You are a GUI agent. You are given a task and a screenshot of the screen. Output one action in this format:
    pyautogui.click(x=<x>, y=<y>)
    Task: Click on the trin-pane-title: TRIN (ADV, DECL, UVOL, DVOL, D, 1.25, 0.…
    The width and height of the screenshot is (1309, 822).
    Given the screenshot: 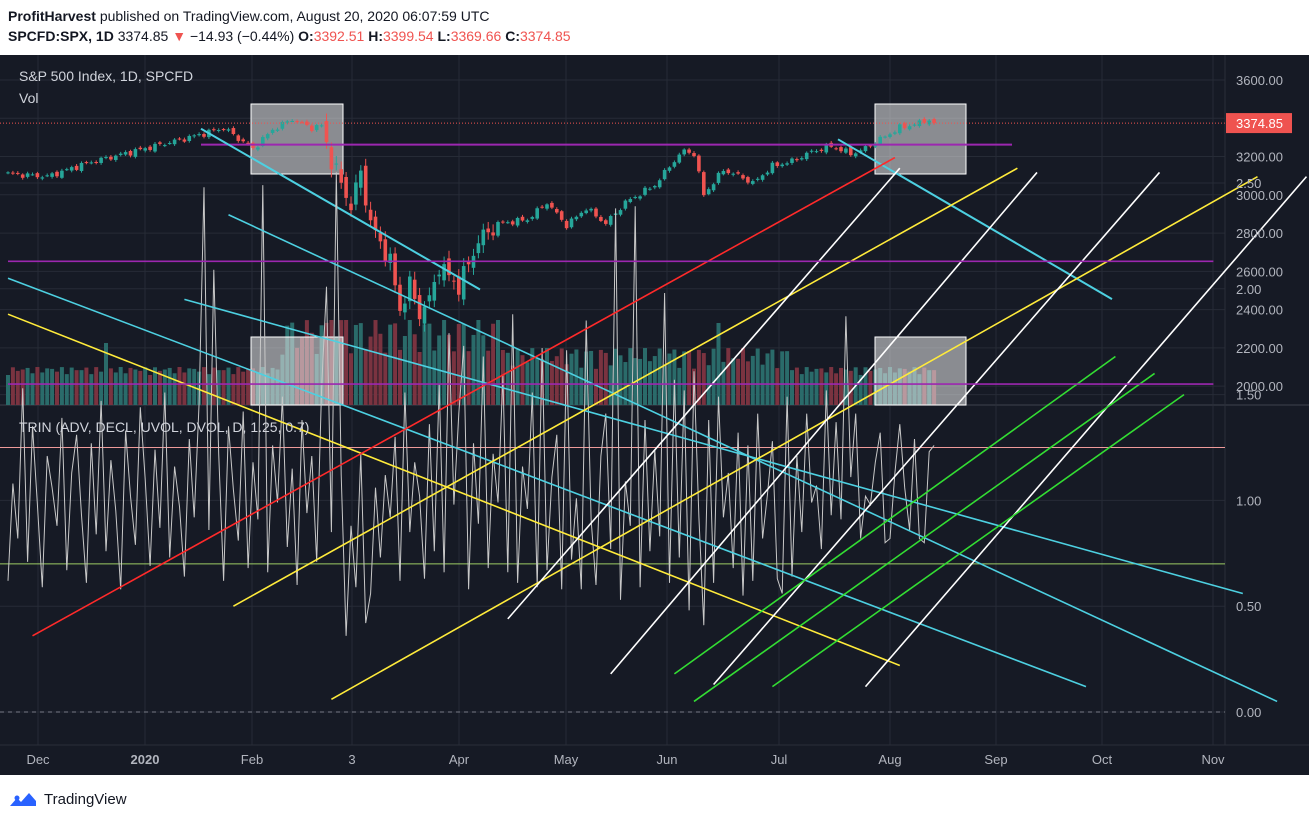 What is the action you would take?
    pyautogui.click(x=164, y=427)
    